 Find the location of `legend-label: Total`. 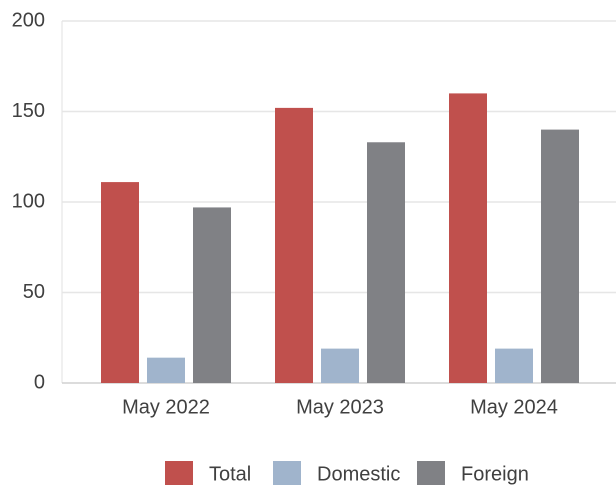

legend-label: Total is located at coordinates (230, 474).